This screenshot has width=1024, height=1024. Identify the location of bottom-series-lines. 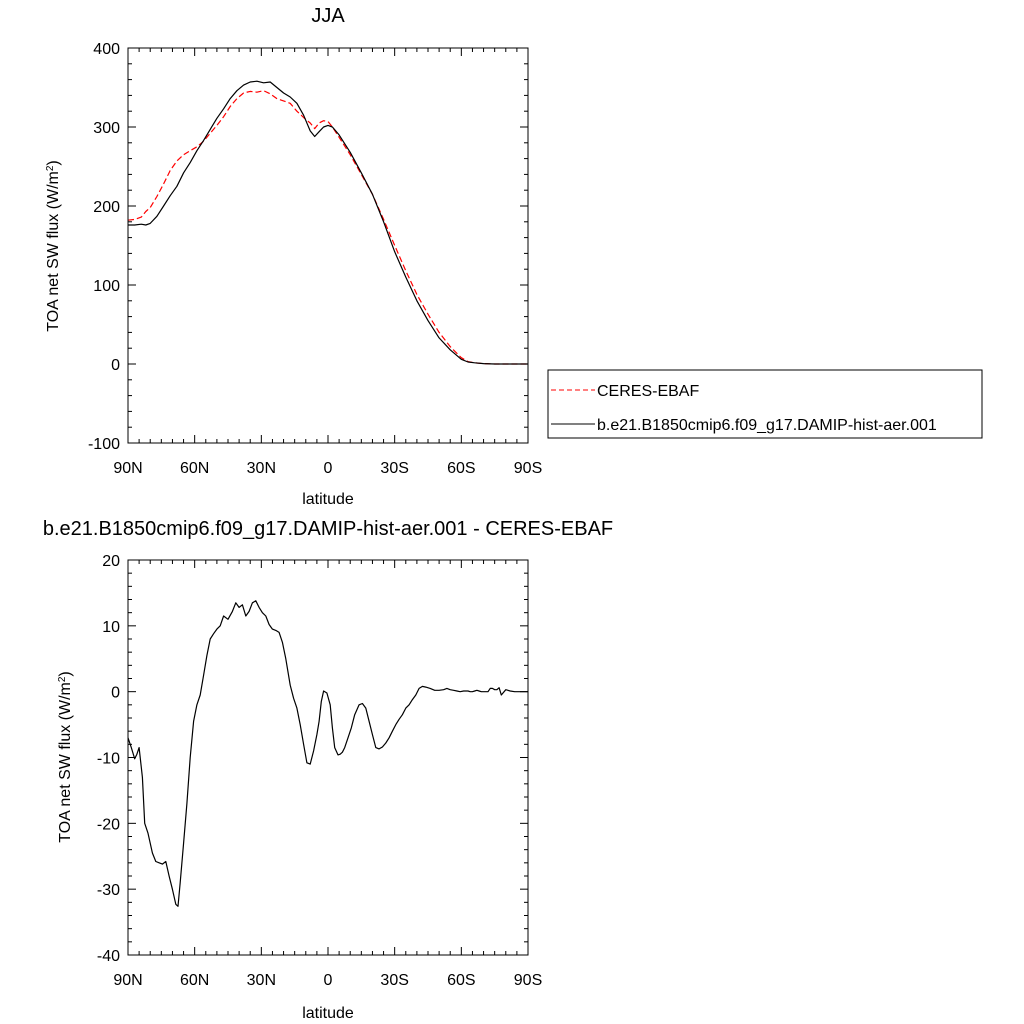
(327, 753).